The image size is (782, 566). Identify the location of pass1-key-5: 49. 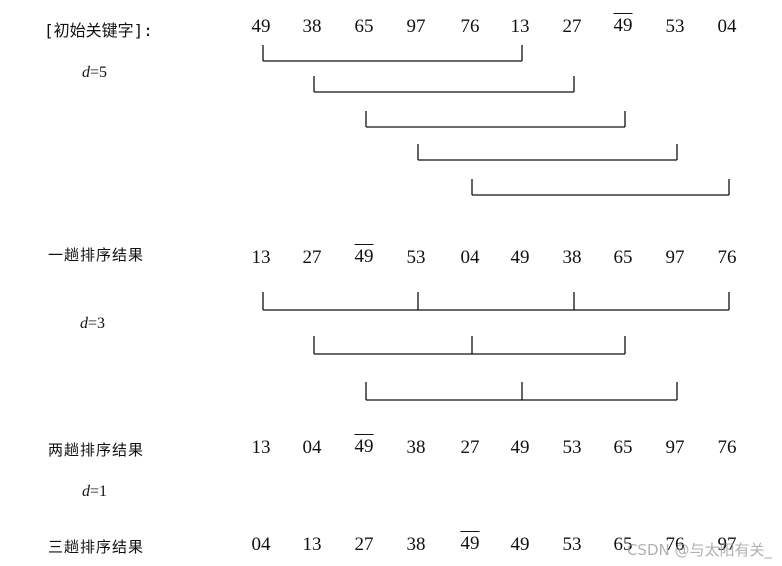
(520, 257).